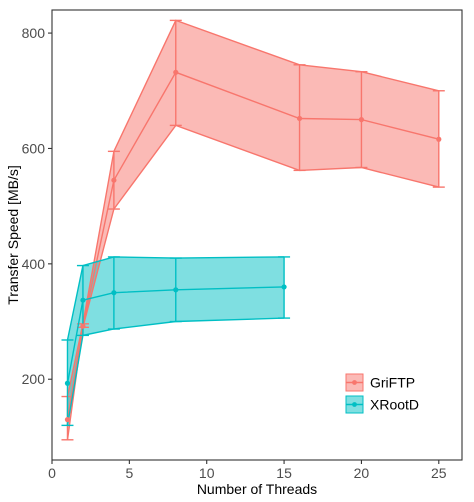  What do you see at coordinates (394, 405) in the screenshot?
I see `legend-label-series-1: XRootD` at bounding box center [394, 405].